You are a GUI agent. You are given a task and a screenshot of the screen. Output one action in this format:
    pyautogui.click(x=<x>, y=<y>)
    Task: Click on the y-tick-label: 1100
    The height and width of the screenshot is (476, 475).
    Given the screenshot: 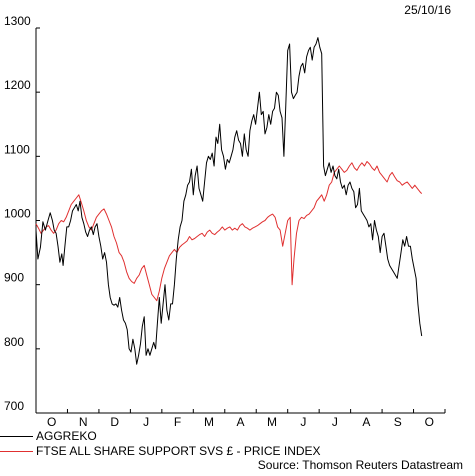 What is the action you would take?
    pyautogui.click(x=17, y=149)
    